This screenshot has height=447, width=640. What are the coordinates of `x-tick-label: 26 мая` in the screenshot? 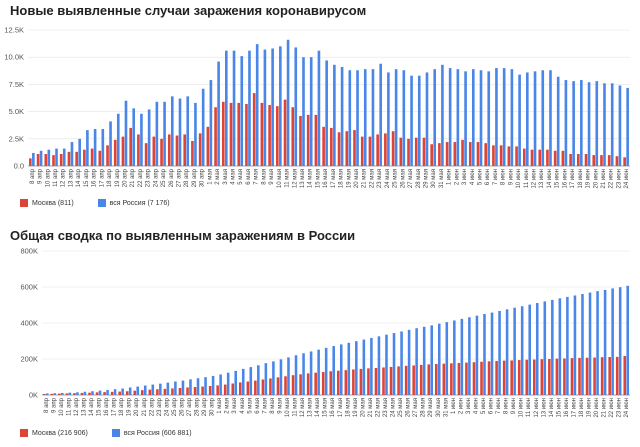 It's located at (409, 407).